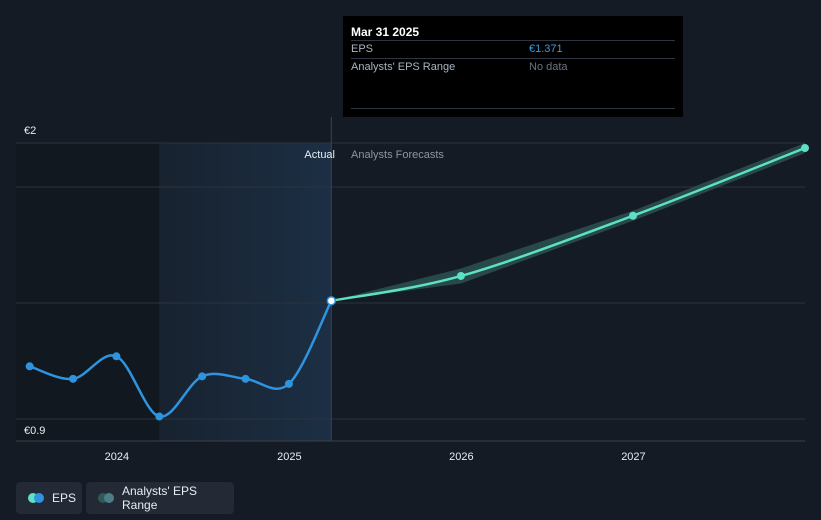 This screenshot has height=520, width=821. I want to click on tooltip-range-row: Analysts' EPS Range No data, so click(513, 67).